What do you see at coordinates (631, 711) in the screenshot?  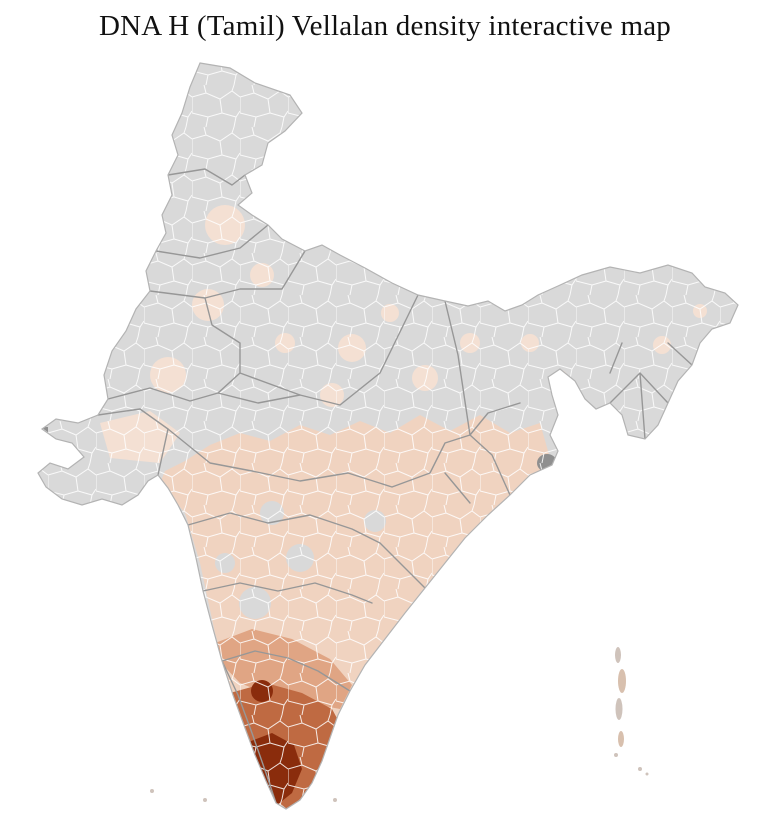 I see `andaman-nicobar-islands` at bounding box center [631, 711].